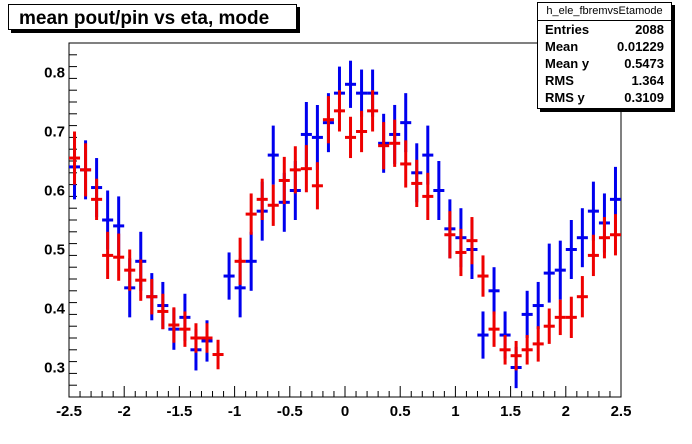 This screenshot has width=692, height=444. What do you see at coordinates (644, 97) in the screenshot?
I see `stats-value: 0.3109` at bounding box center [644, 97].